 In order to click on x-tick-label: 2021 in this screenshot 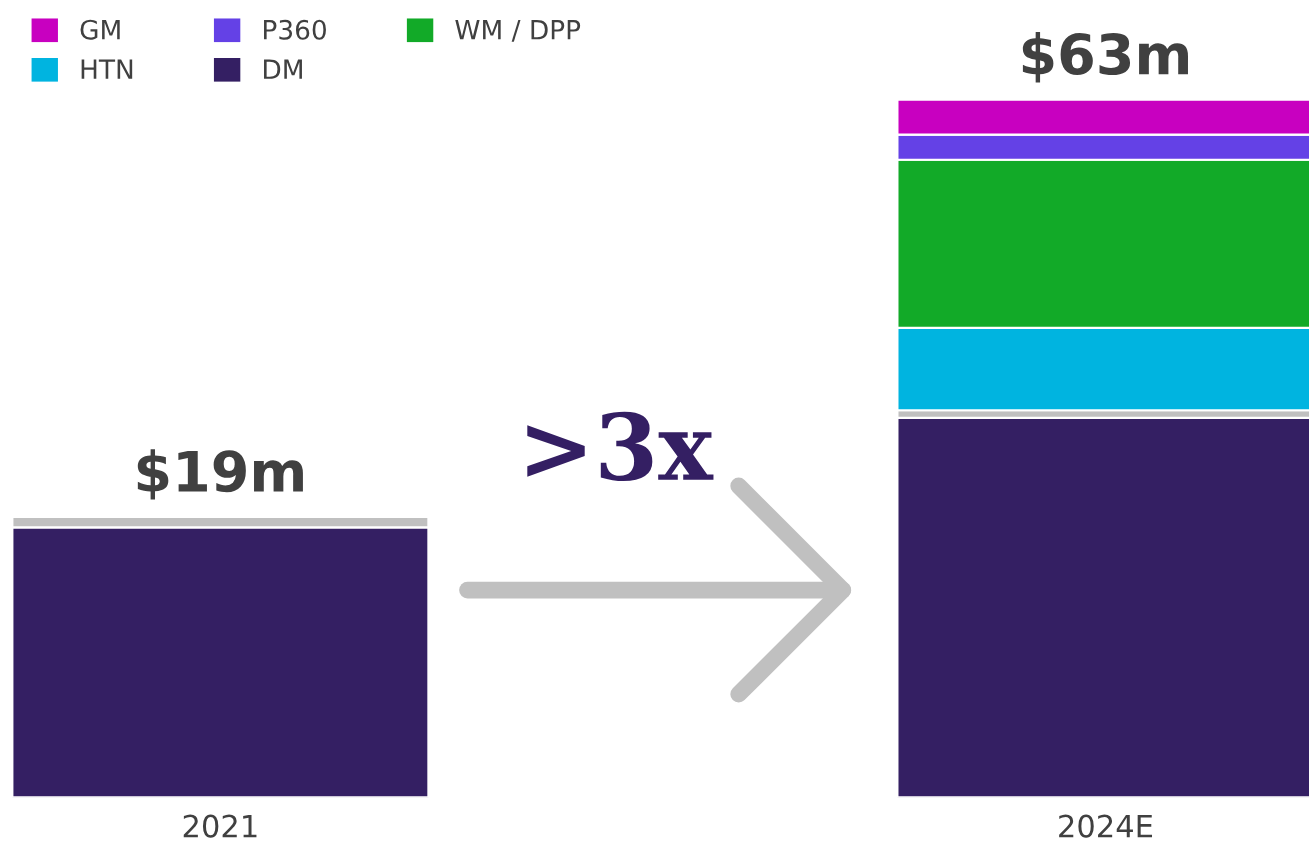, I will do `click(220, 826)`.